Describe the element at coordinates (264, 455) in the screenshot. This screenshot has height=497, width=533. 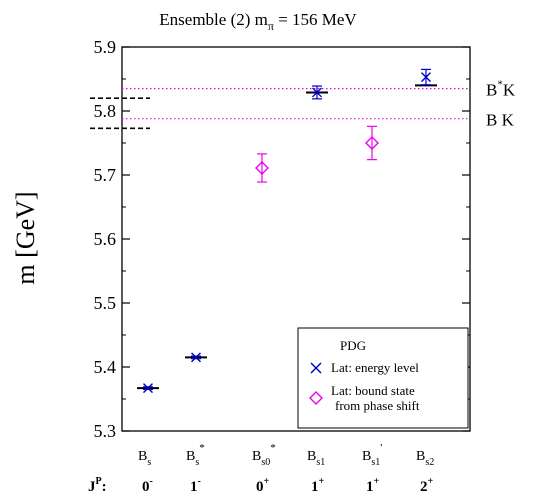
I see `category-label: Bs0*` at that location.